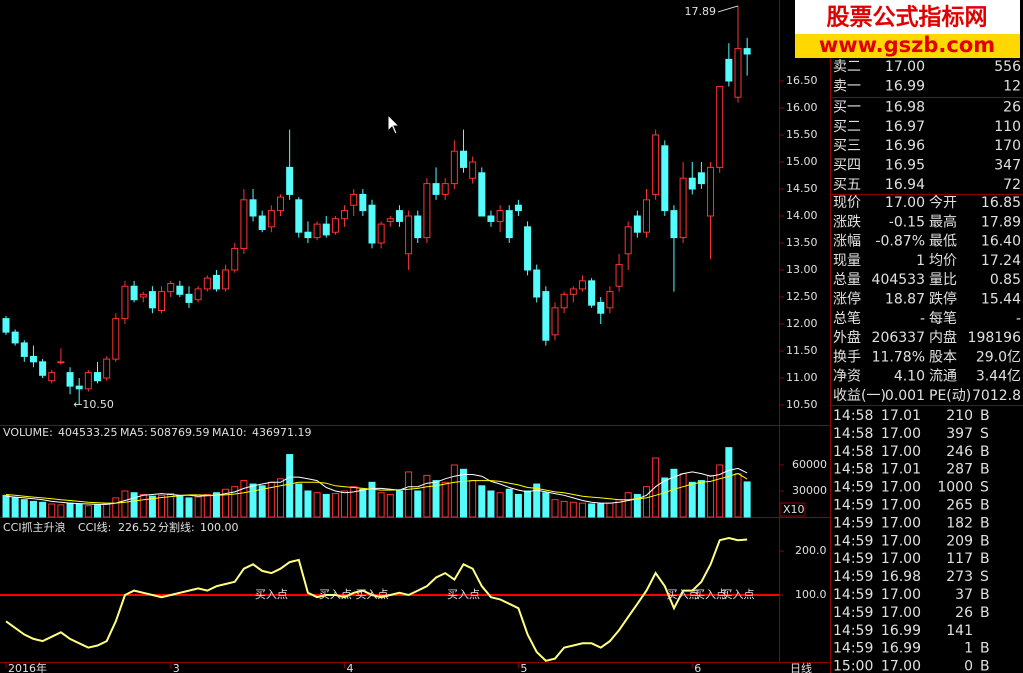 This screenshot has width=1023, height=673. What do you see at coordinates (996, 396) in the screenshot?
I see `quote-value: 7012.8` at bounding box center [996, 396].